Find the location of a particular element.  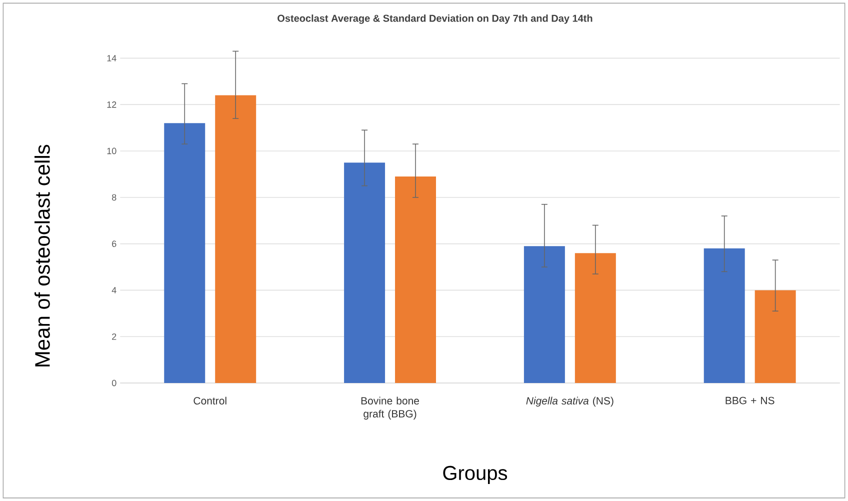

x-axis-title: Groups is located at coordinates (475, 475).